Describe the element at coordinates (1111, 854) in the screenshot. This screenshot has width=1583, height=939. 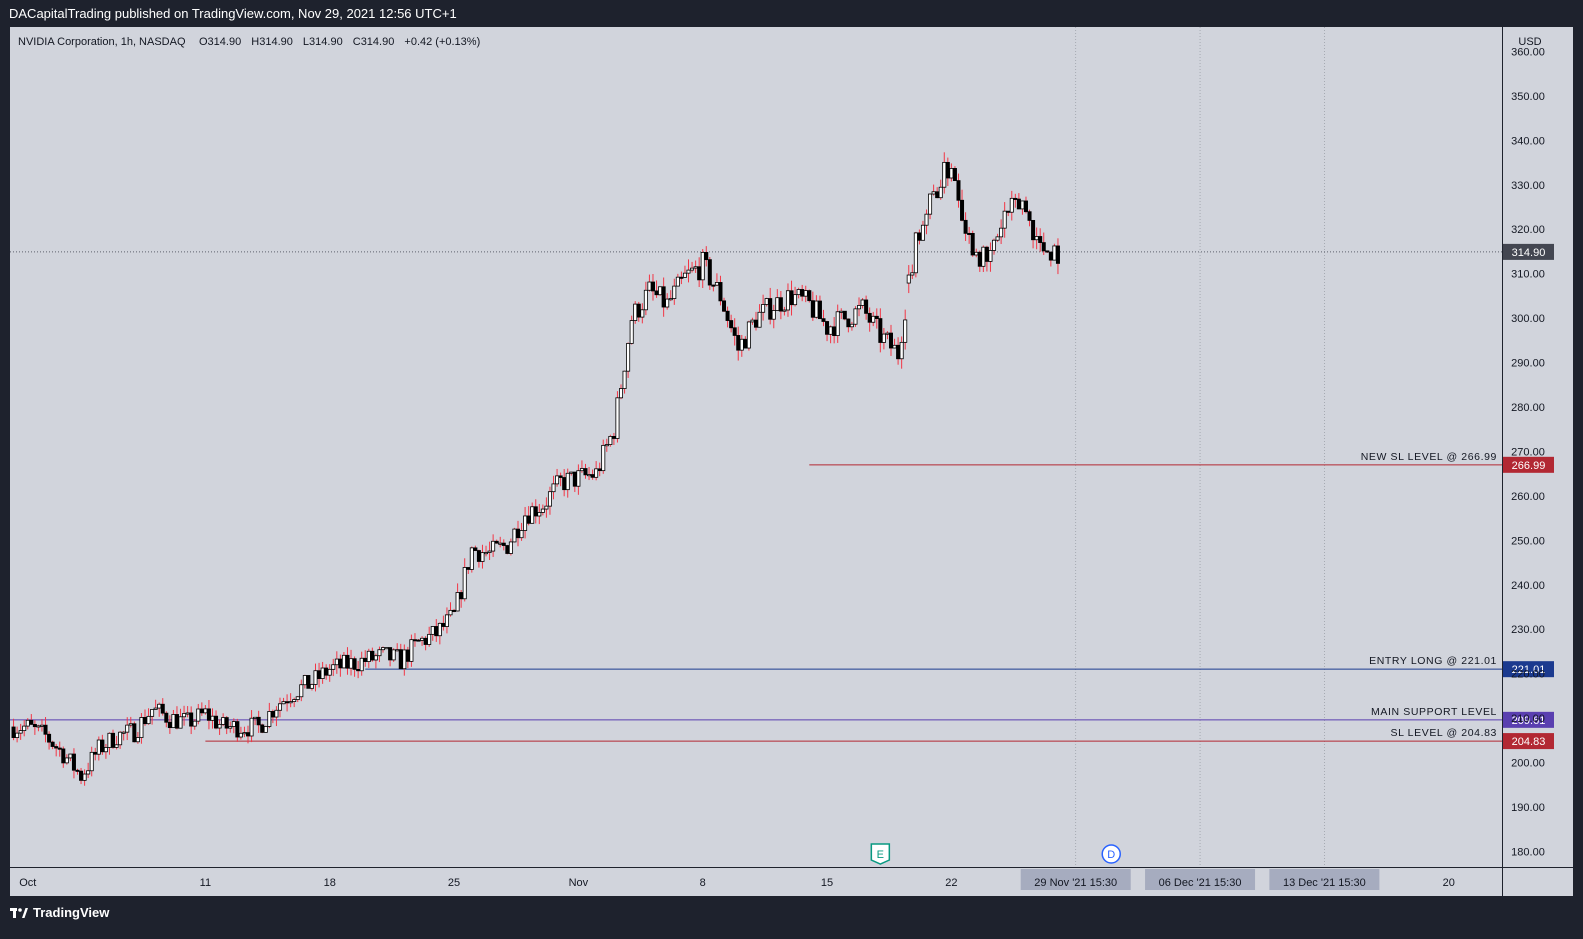
I see `event-marker: D` at that location.